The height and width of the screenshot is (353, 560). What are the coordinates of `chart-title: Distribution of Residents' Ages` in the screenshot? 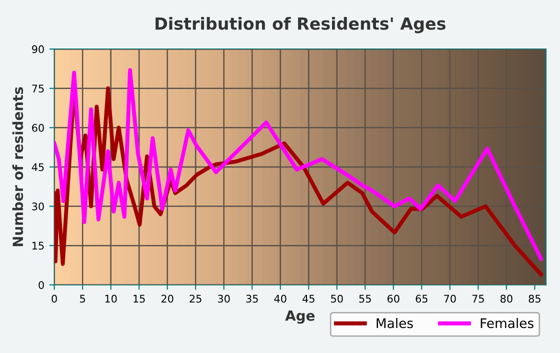 It's located at (301, 25).